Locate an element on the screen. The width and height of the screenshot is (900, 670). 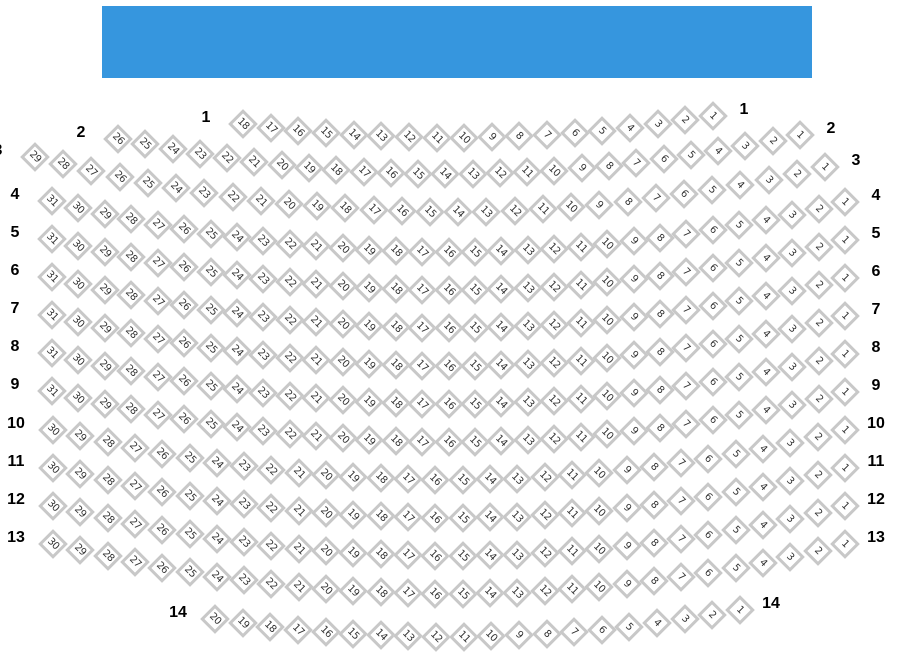
seat: 7 is located at coordinates (655, 198).